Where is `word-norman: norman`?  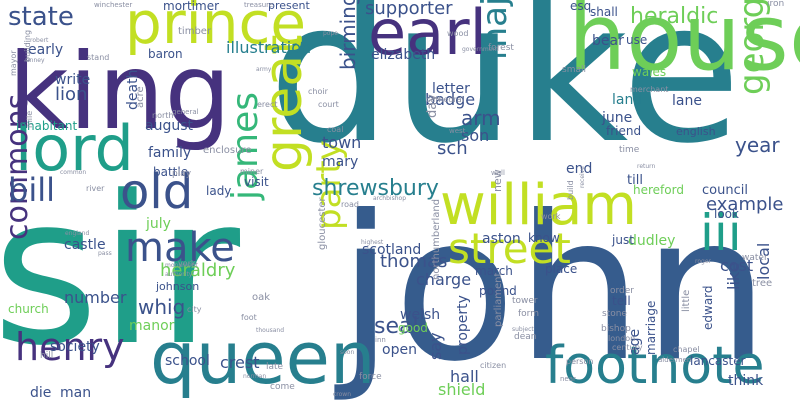
word-norman: norman is located at coordinates (255, 376).